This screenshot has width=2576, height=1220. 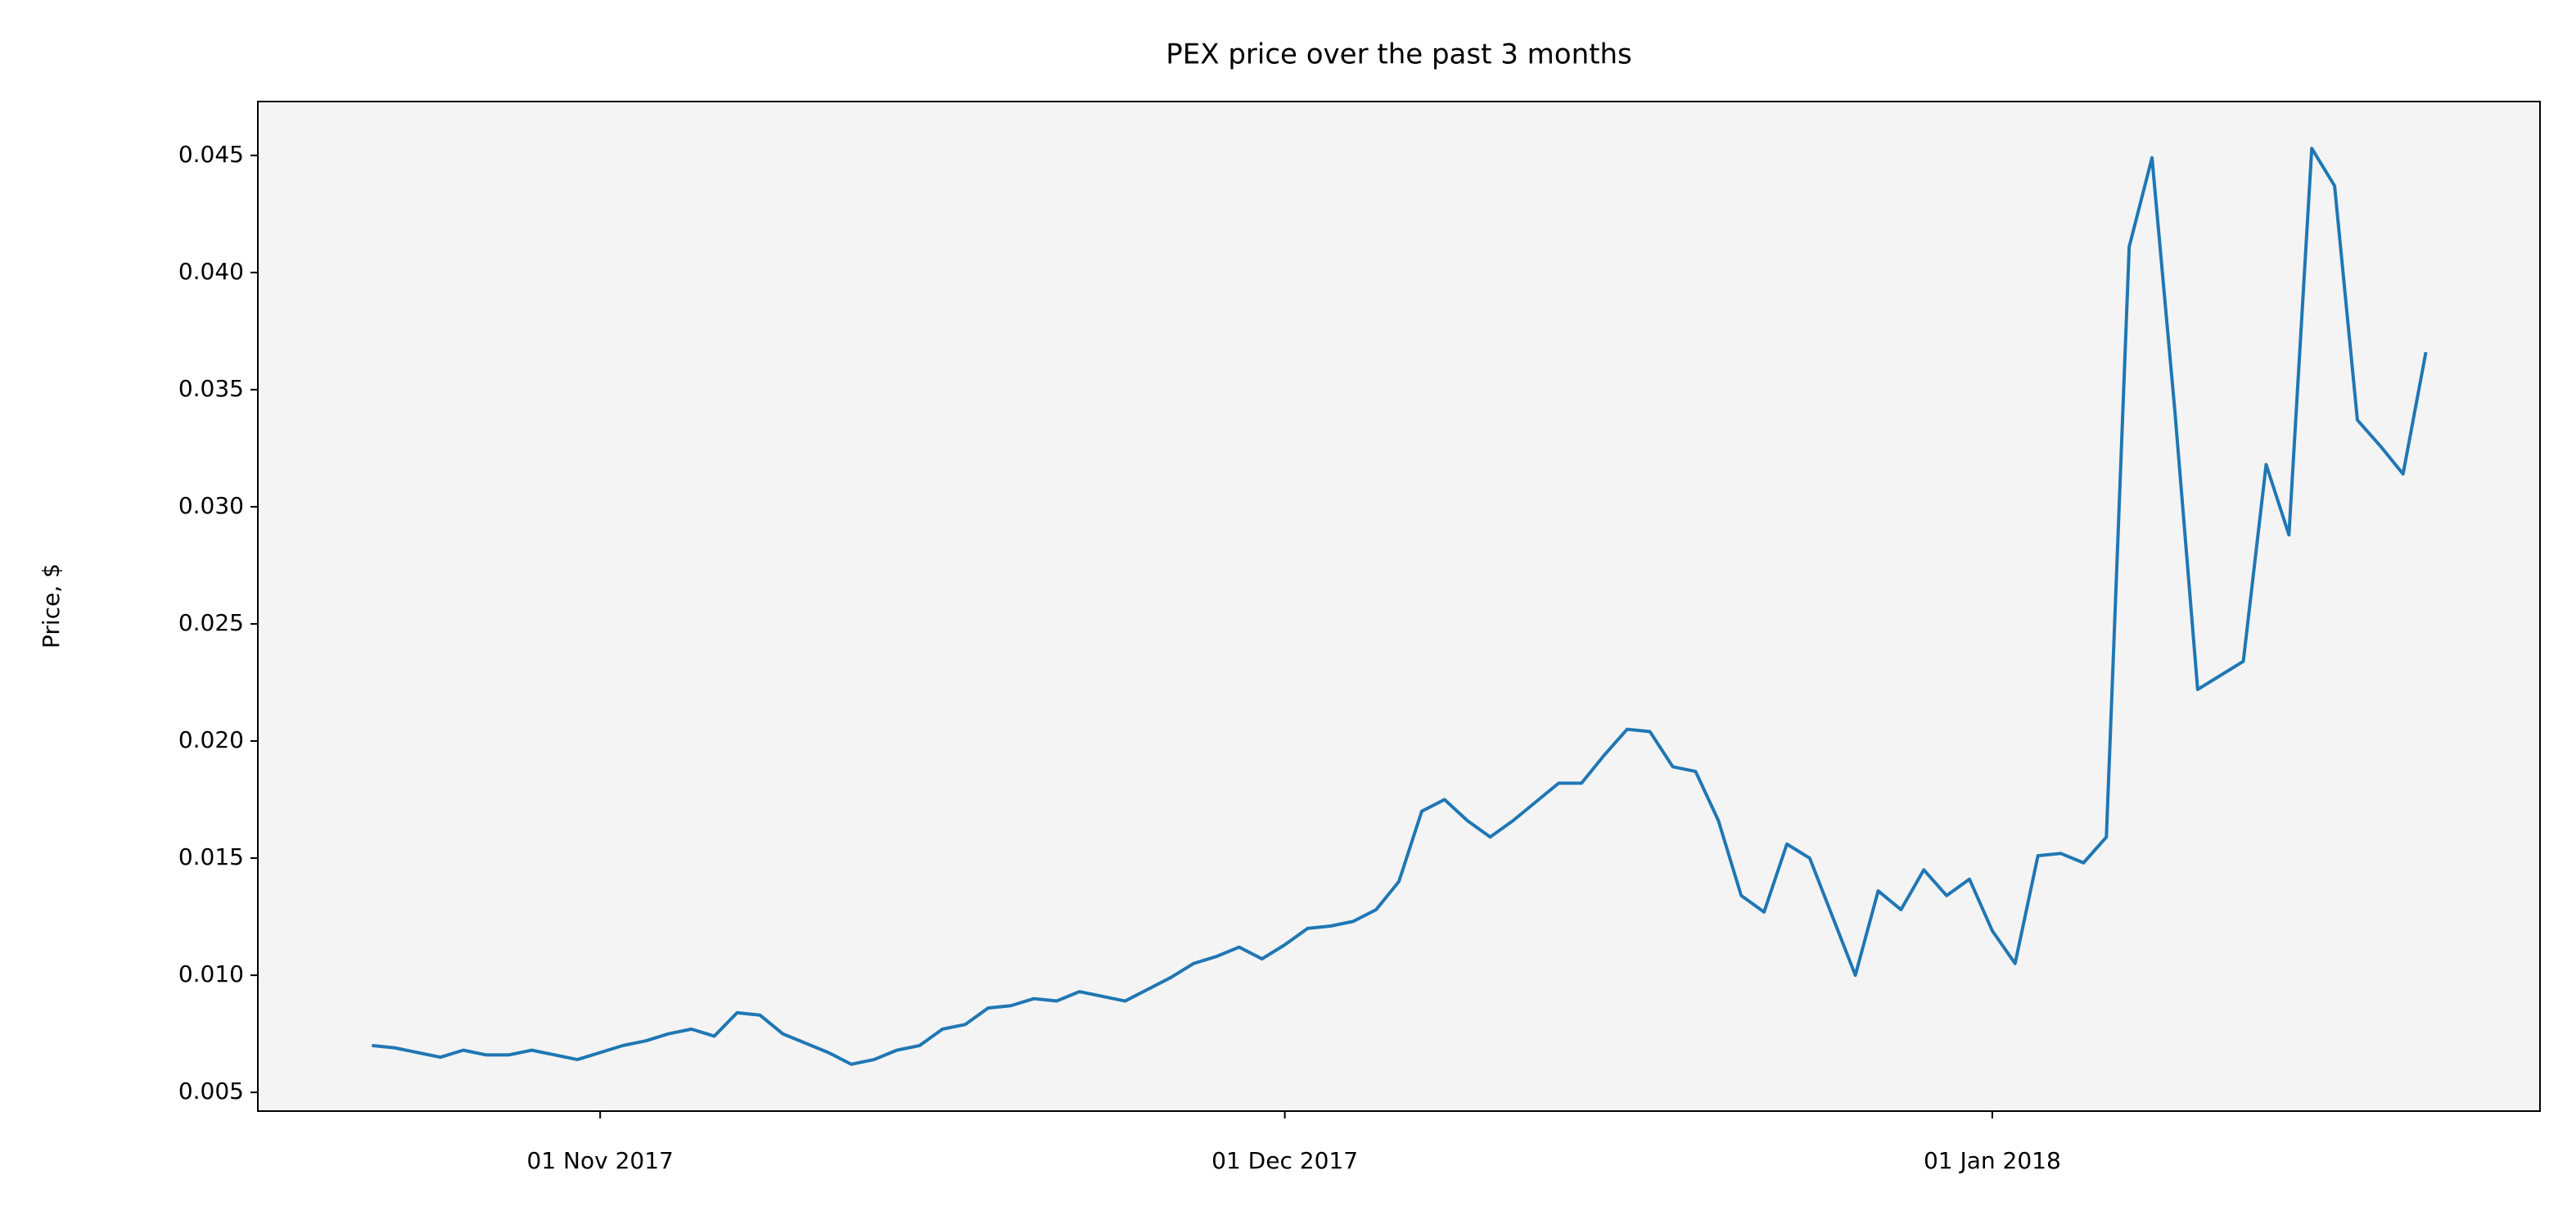 I want to click on x-tick-label: 01 Dec 2017, so click(x=1284, y=1160).